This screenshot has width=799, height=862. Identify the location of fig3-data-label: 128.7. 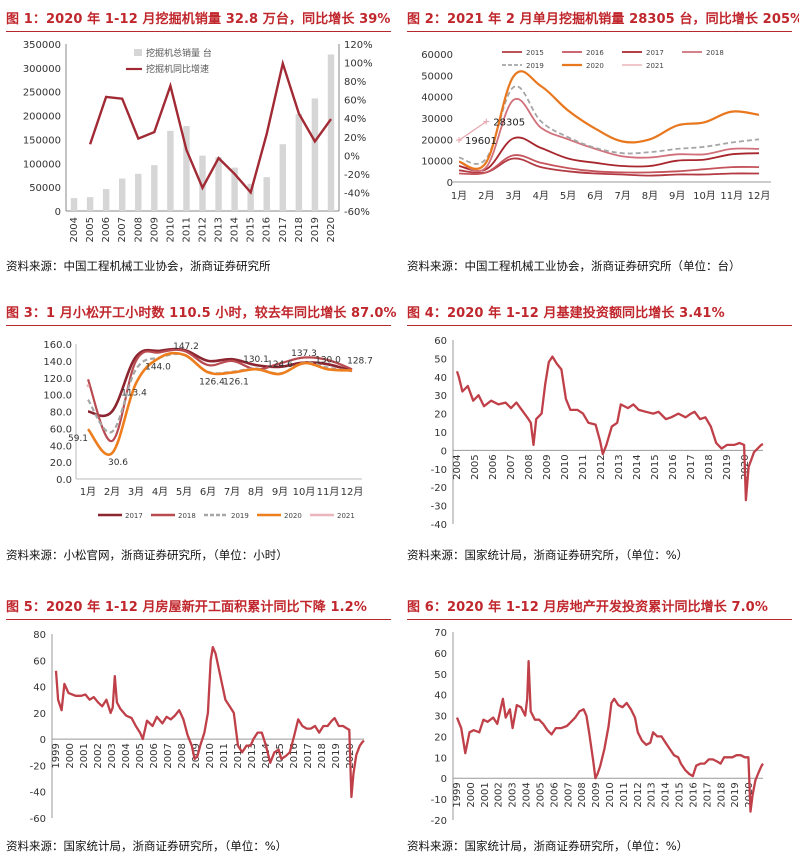
(360, 361).